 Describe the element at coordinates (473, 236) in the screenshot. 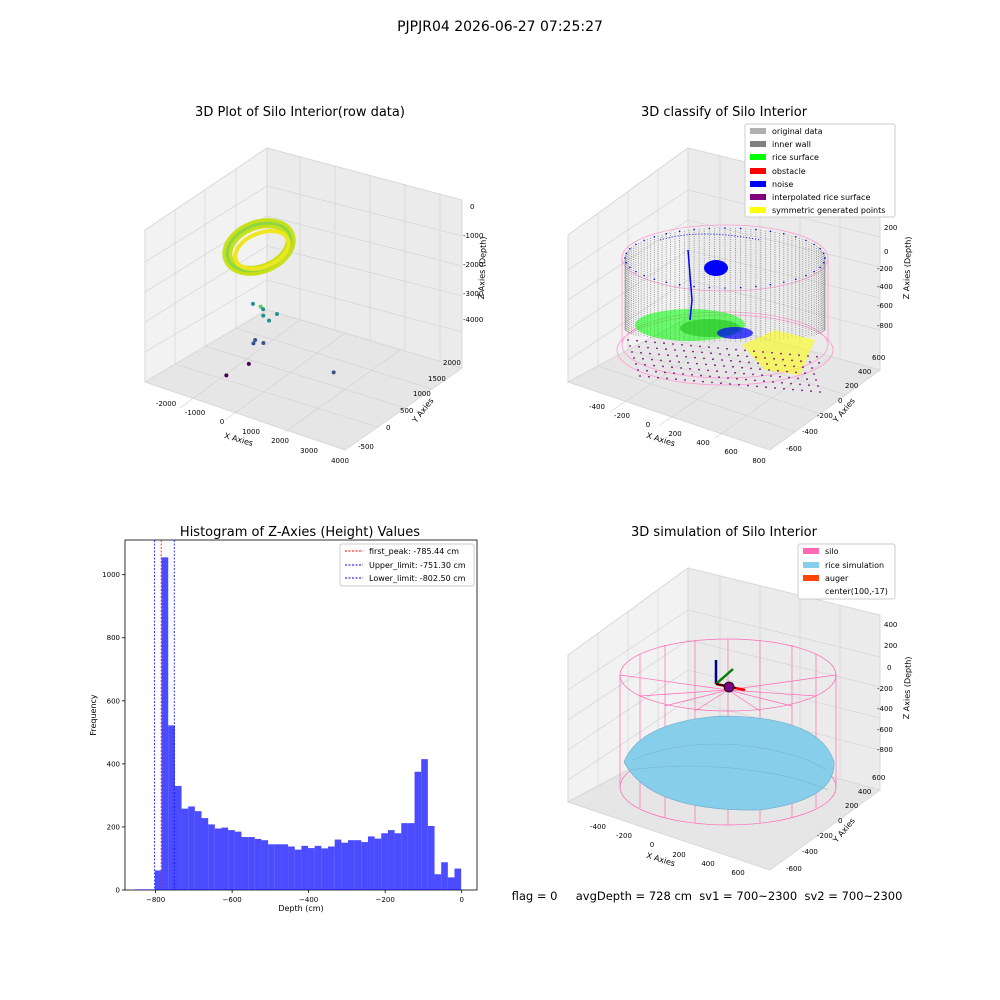

I see `z-tick: -1000` at that location.